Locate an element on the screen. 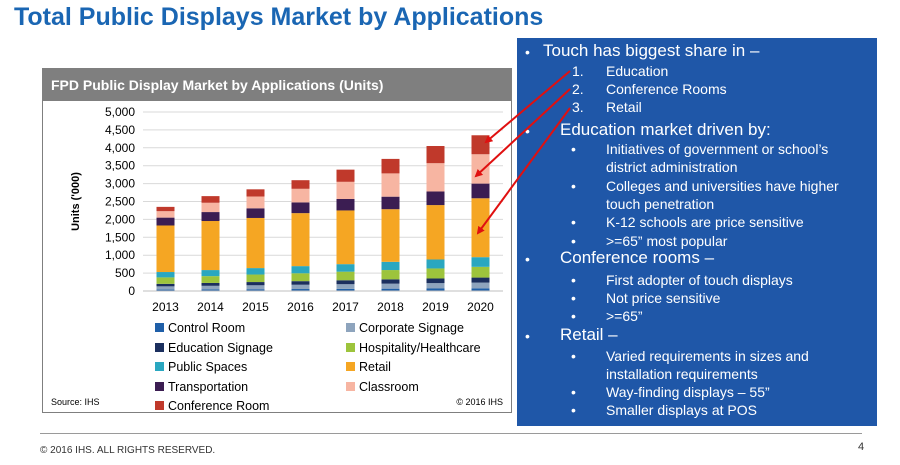  y-tick-label: 4,000 is located at coordinates (120, 148).